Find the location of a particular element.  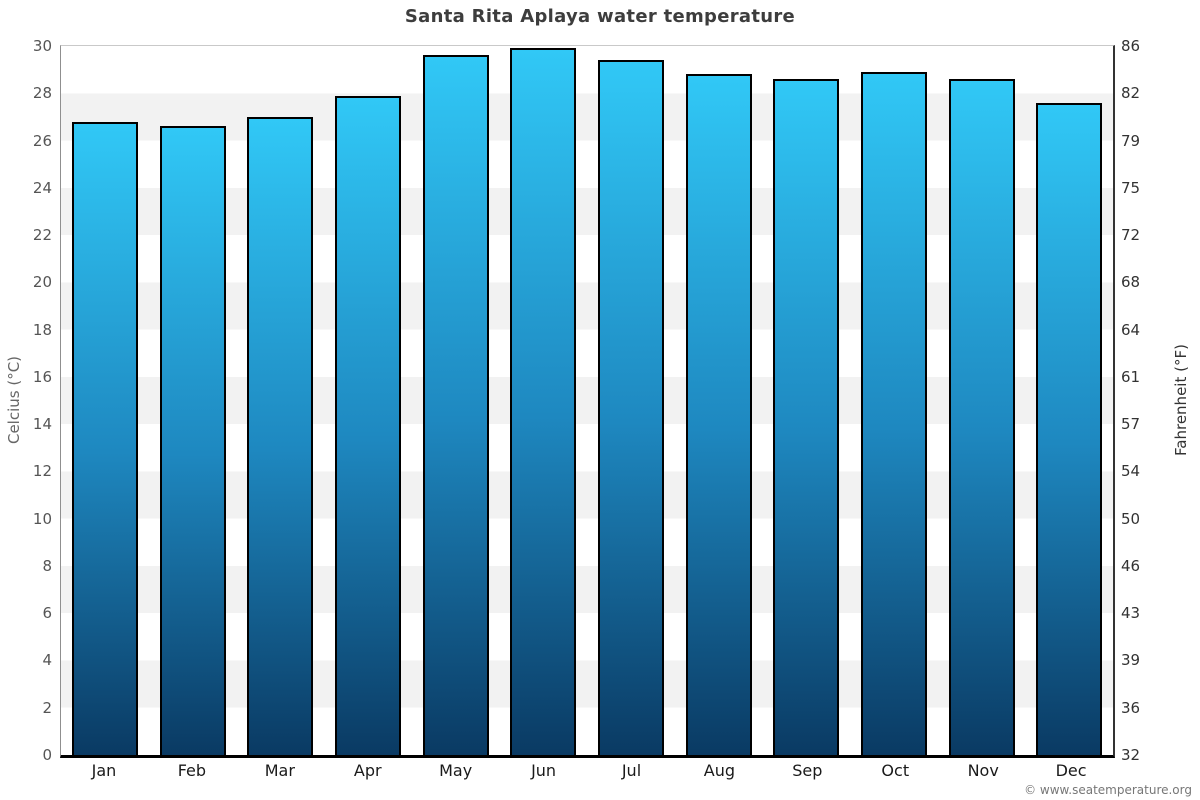

bar-slot-may is located at coordinates (456, 400).